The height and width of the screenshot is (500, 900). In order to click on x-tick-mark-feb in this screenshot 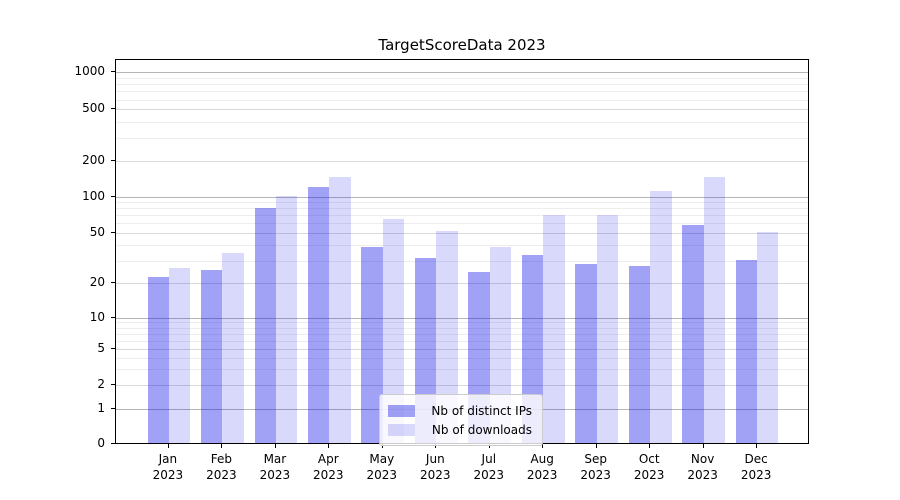, I will do `click(222, 446)`.